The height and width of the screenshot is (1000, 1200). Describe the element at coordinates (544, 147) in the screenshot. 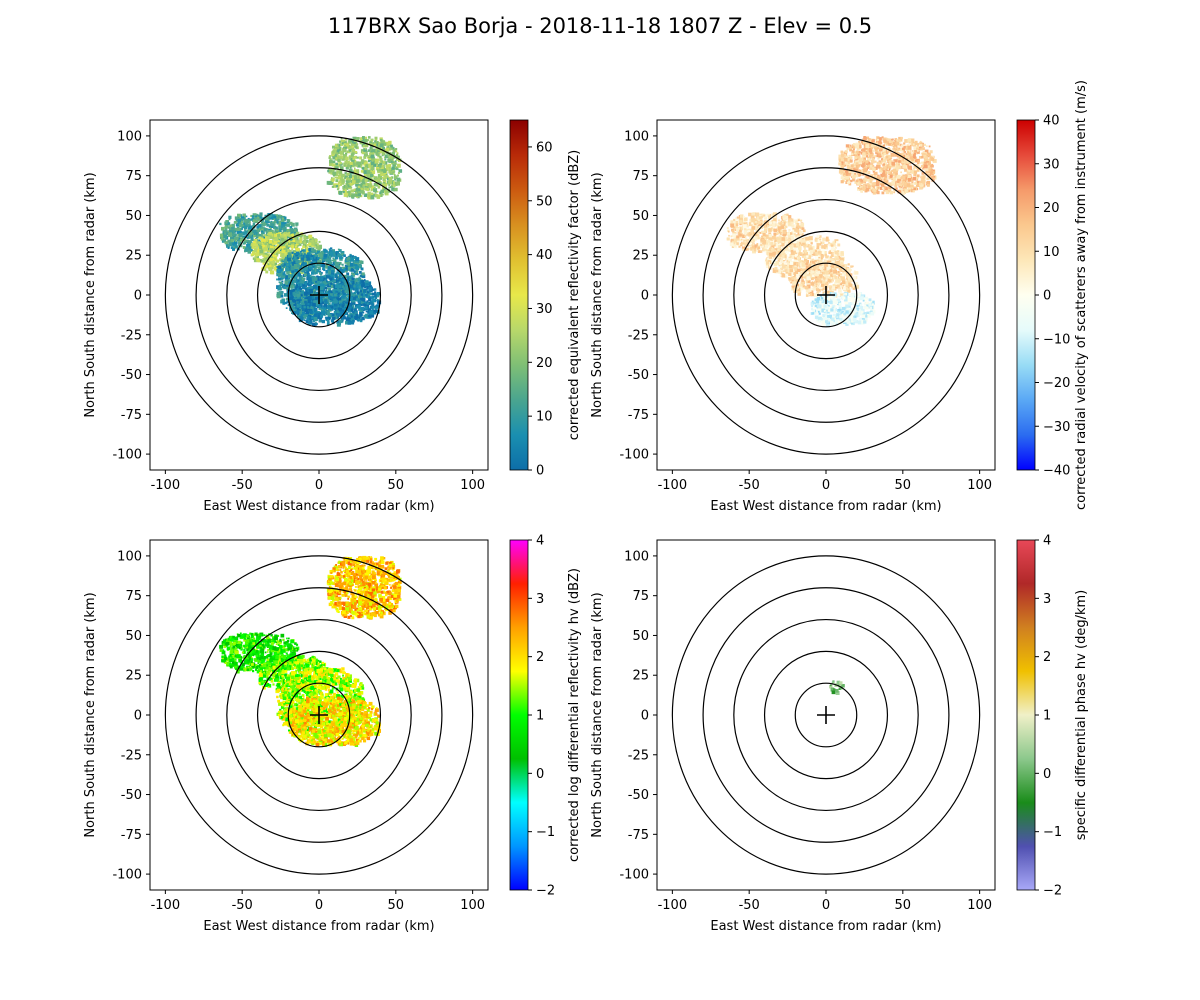

I see `colorbar-tick-label: 60` at that location.